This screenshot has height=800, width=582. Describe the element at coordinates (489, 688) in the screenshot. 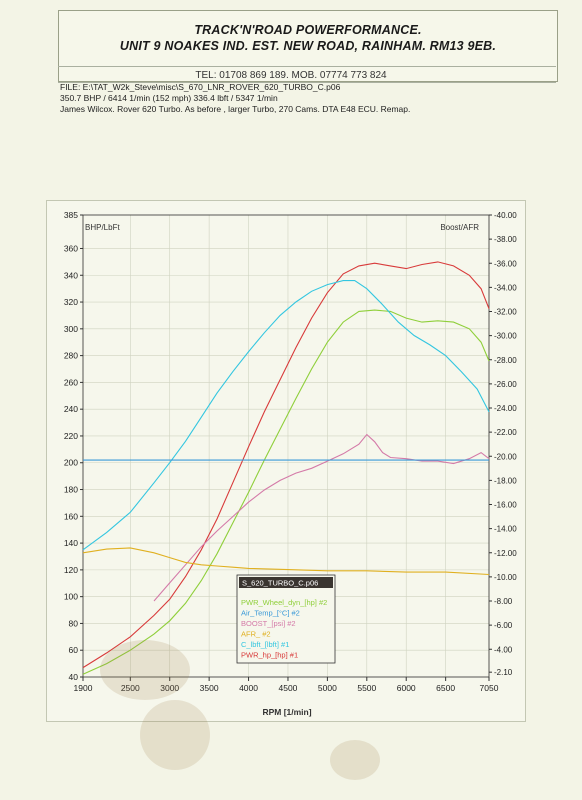

I see `x-tick-label: 7050` at that location.